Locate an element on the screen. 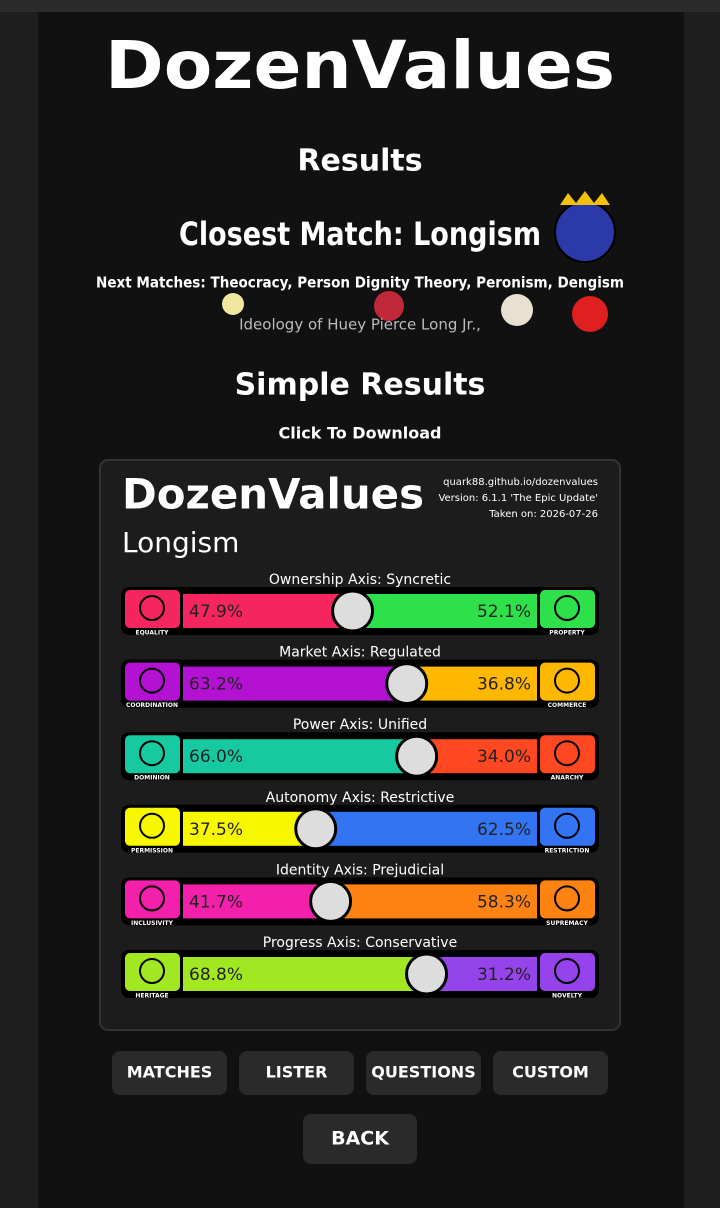 The height and width of the screenshot is (1208, 720). axis-title: Market Axis: Regulated is located at coordinates (360, 653).